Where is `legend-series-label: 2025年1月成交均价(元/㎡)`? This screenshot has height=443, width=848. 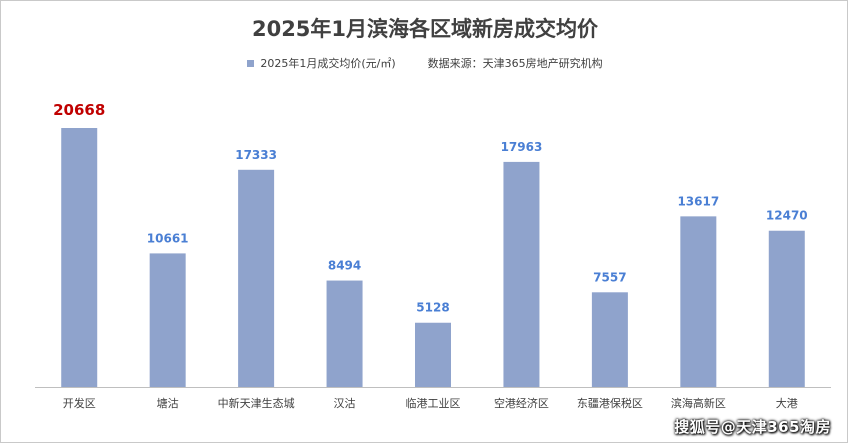 legend-series-label: 2025年1月成交均价(元/㎡) is located at coordinates (328, 63).